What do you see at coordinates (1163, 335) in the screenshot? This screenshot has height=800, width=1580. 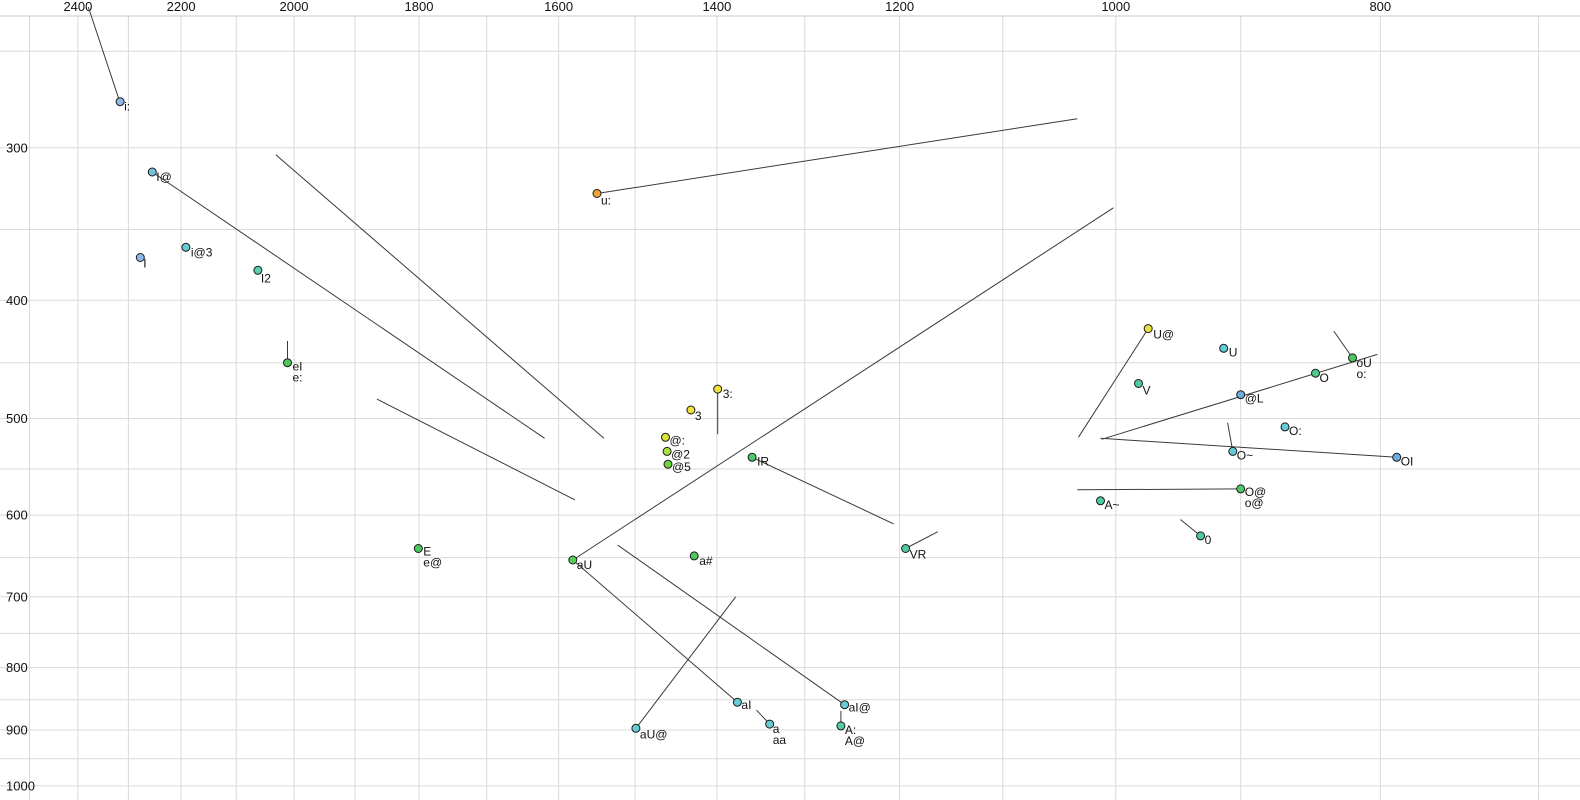 I see `point-label: U@` at bounding box center [1163, 335].